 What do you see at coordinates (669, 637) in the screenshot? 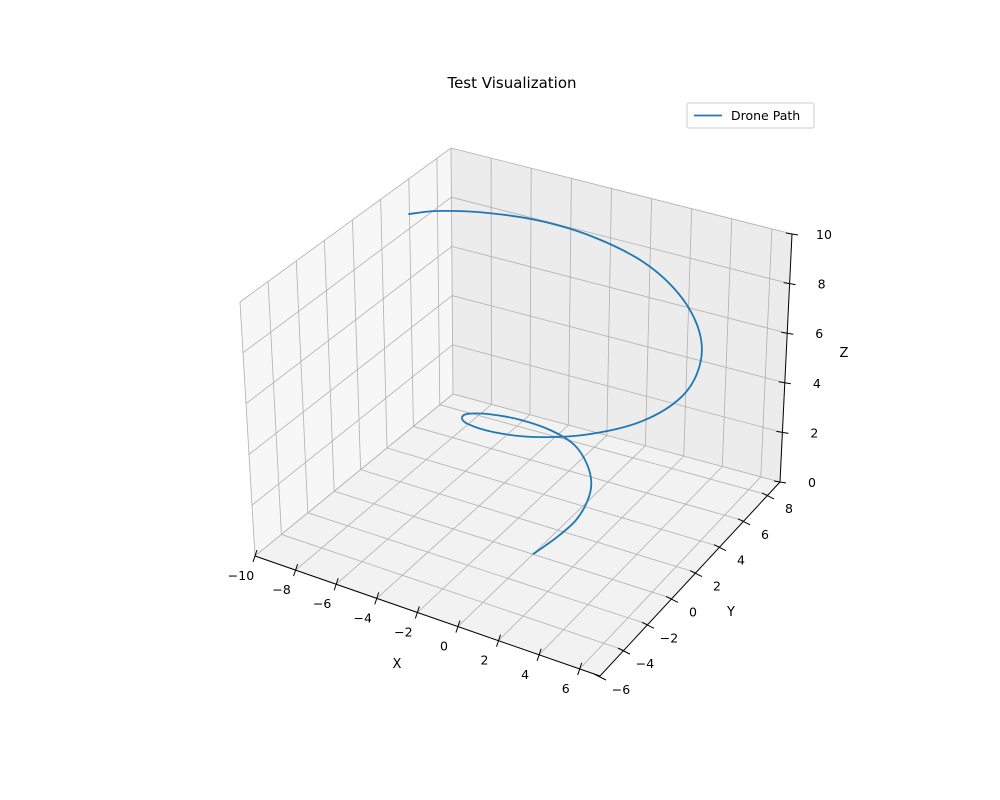
I see `y-tick-label: −2` at bounding box center [669, 637].